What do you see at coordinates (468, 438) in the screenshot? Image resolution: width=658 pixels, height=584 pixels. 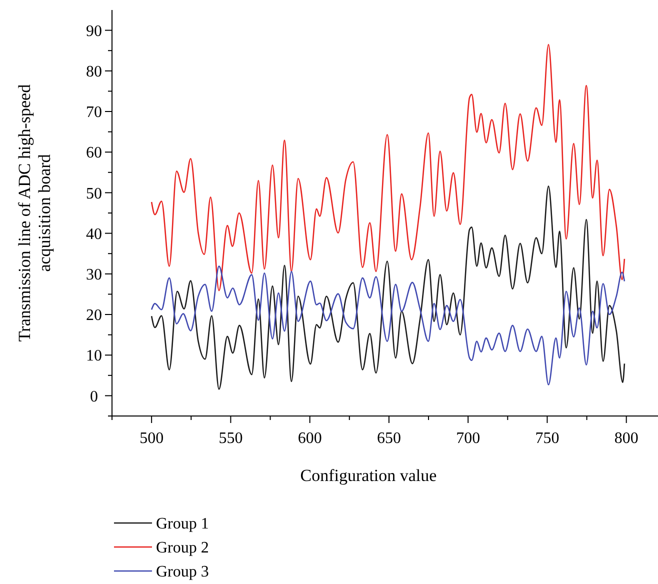 I see `x-tick-label: 700` at bounding box center [468, 438].